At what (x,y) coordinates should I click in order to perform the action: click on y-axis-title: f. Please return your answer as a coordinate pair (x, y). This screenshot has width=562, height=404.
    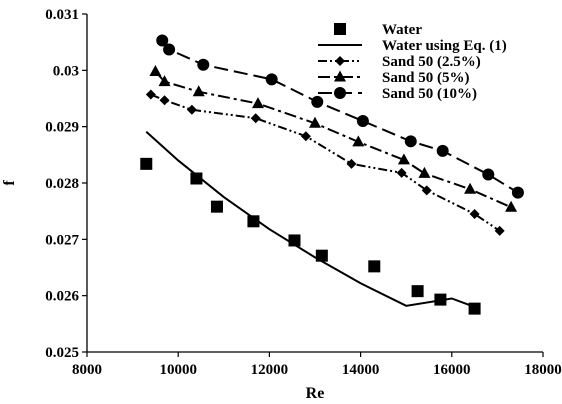
    Looking at the image, I should click on (9, 183).